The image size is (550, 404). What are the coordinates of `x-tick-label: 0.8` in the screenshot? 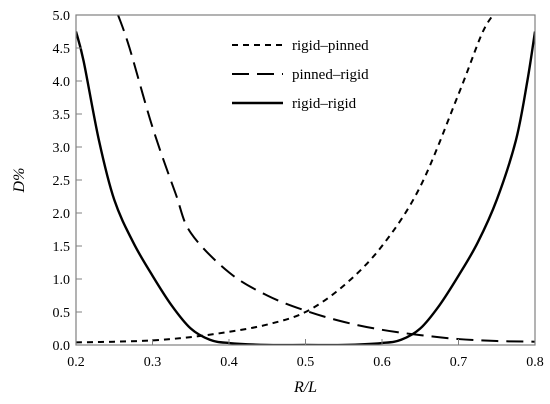 It's located at (535, 362).